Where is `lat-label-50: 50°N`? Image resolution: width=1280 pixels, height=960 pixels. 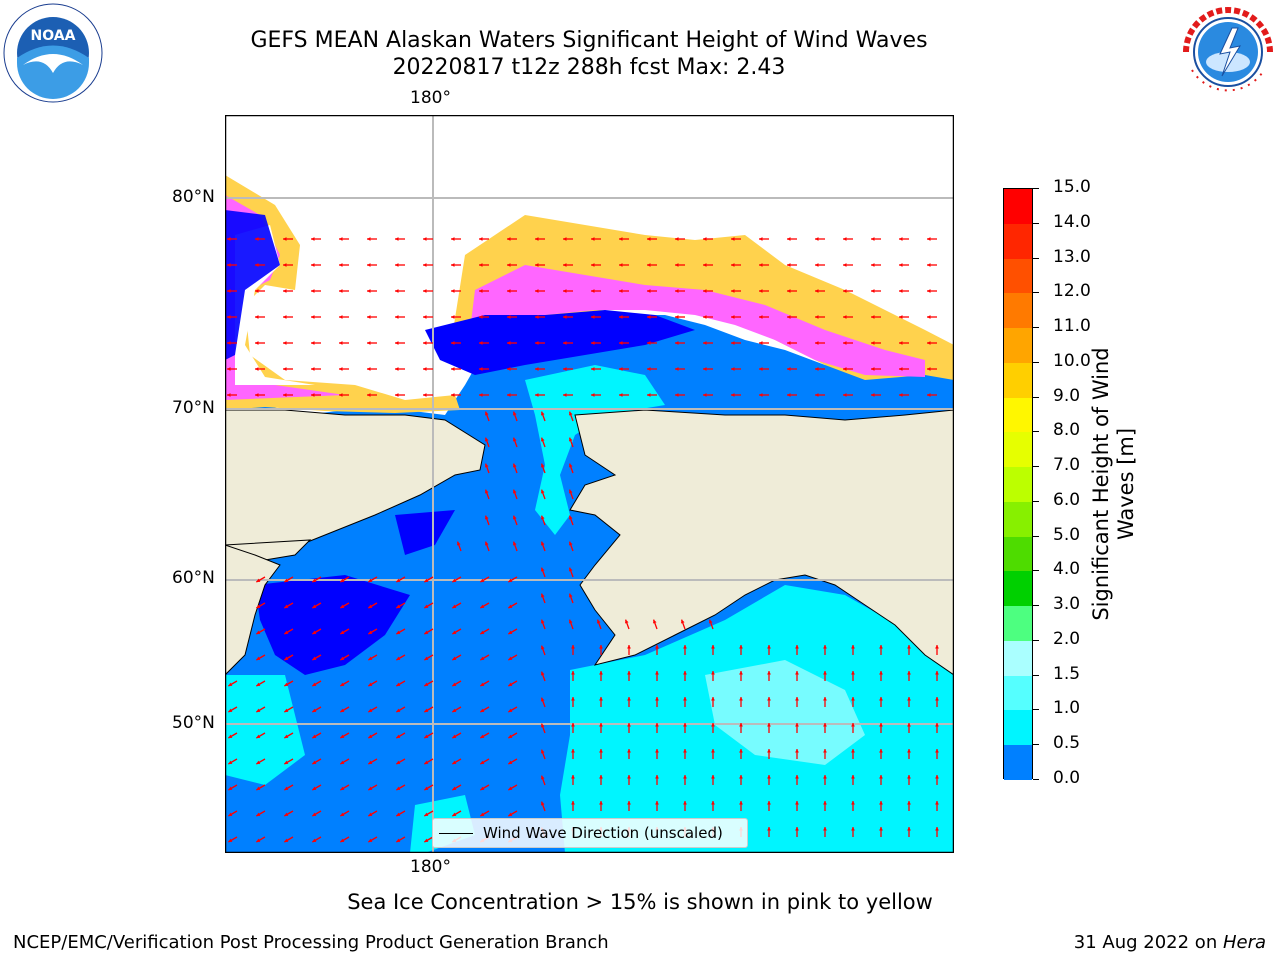
lat-label-50: 50°N is located at coordinates (193, 723).